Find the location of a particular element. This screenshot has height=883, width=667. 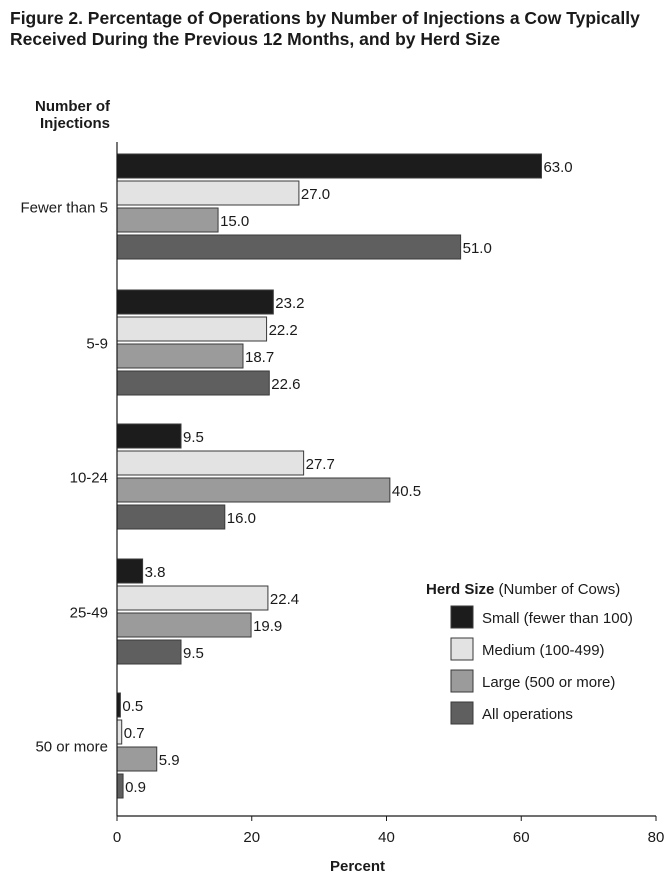

data-label: 22.6 is located at coordinates (285, 384).